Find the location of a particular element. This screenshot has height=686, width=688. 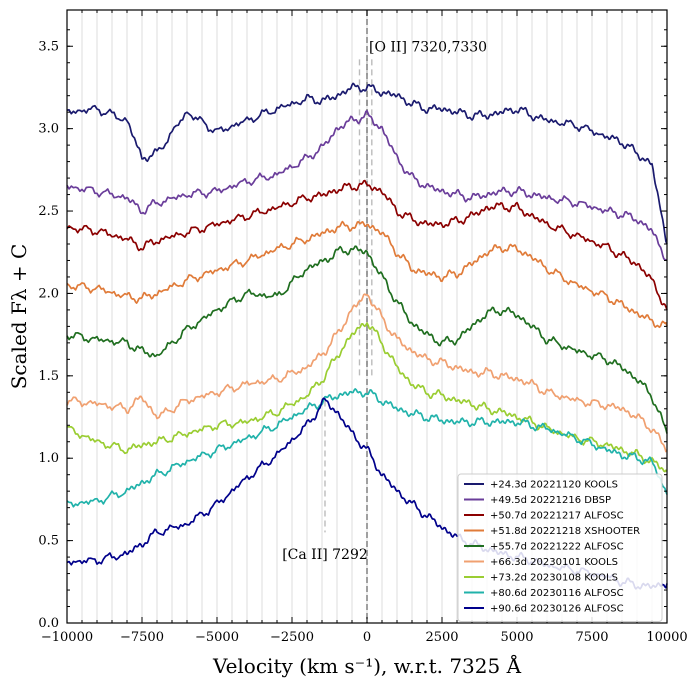

annotation-caii: [Ca II] 7292 is located at coordinates (325, 555).